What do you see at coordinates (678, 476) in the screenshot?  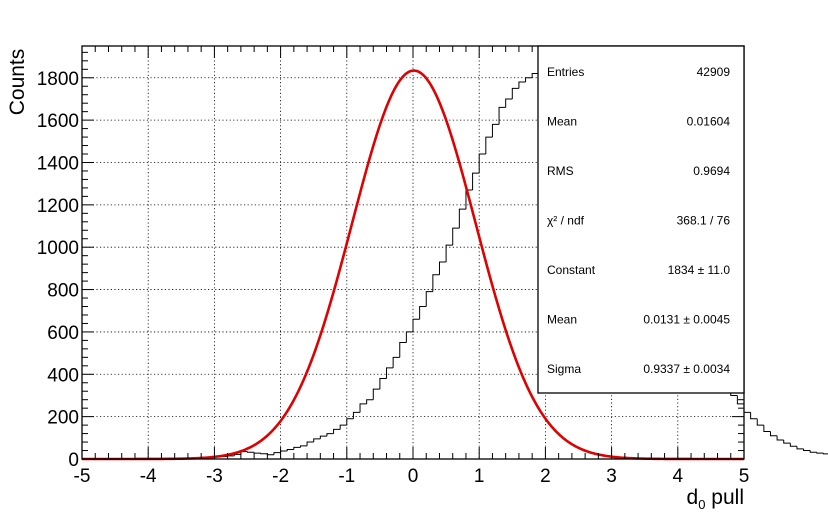 I see `x-tick-label: 4` at bounding box center [678, 476].